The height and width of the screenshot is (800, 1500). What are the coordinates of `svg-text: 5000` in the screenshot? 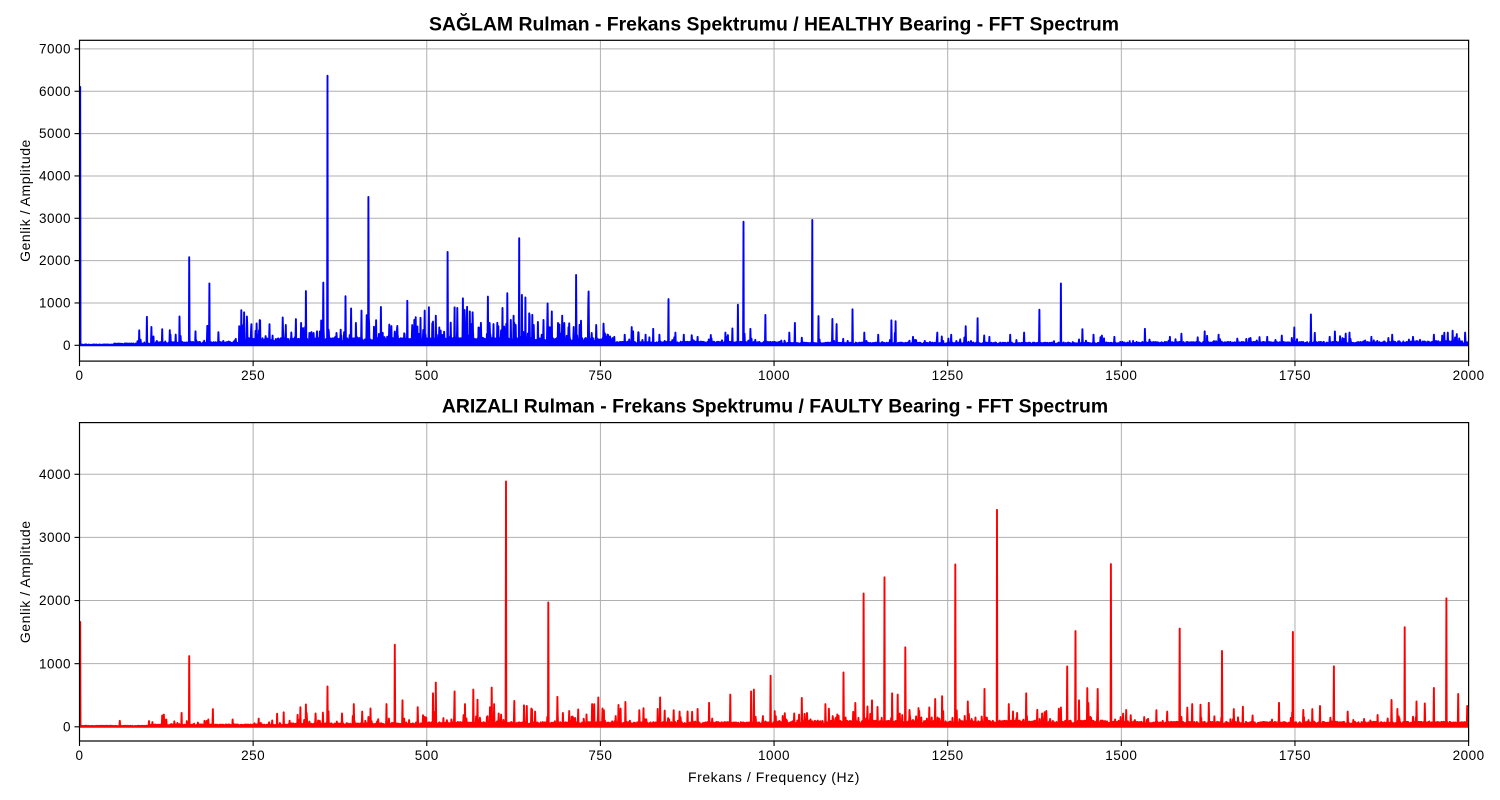 It's located at (55, 133).